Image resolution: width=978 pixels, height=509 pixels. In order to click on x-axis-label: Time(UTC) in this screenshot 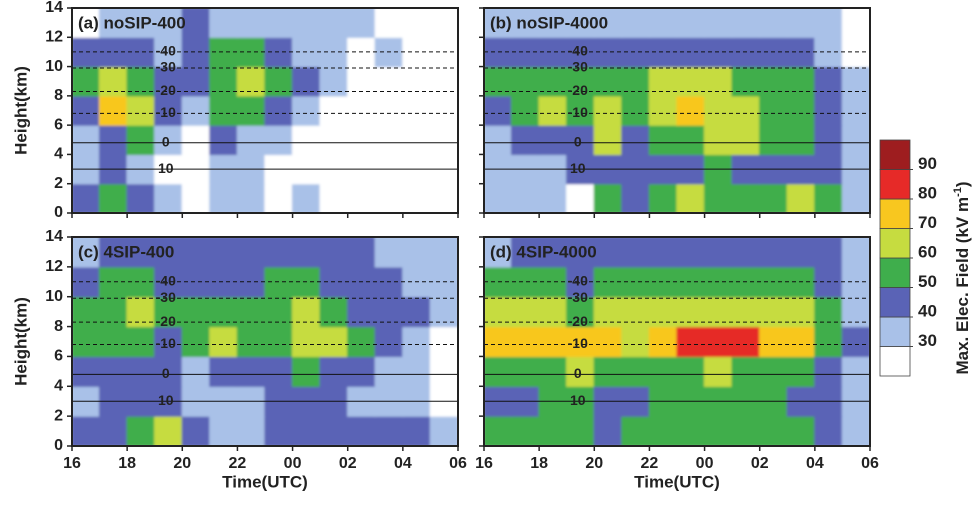, I will do `click(677, 481)`.